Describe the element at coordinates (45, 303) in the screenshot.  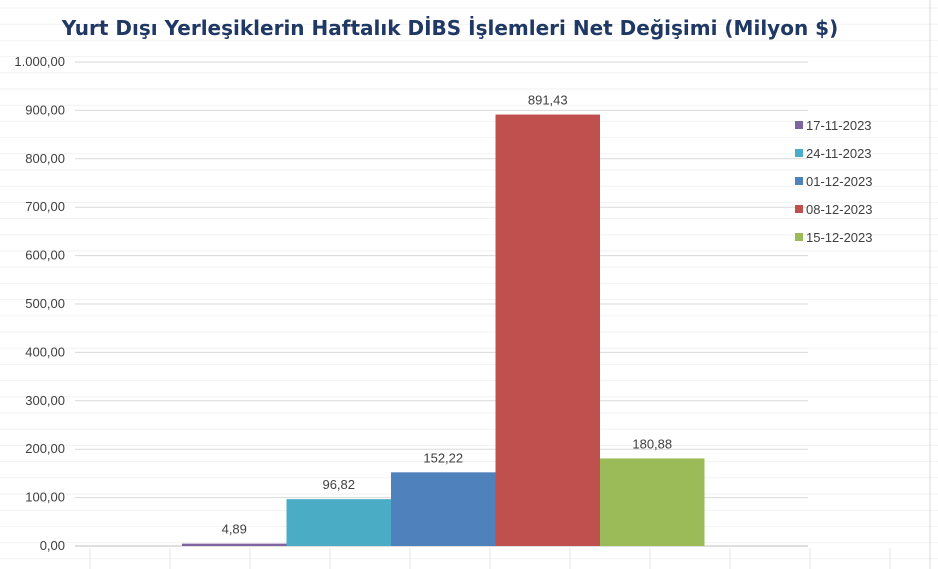
I see `y-tick-label: 500,00` at that location.